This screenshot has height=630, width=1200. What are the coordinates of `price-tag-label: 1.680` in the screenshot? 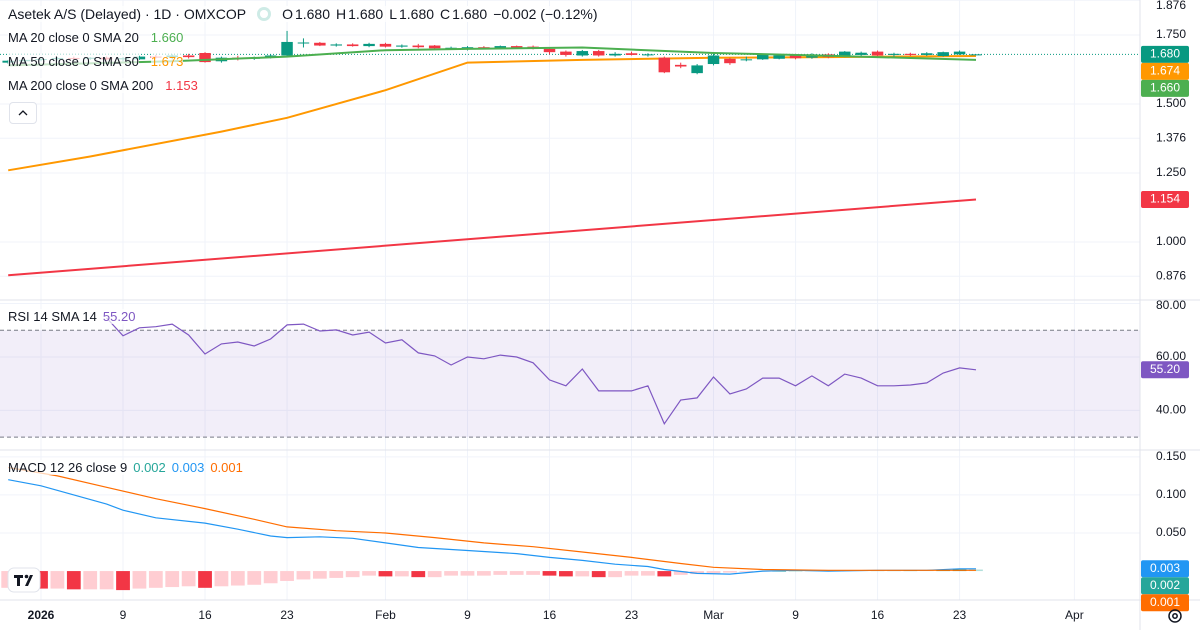 It's located at (1165, 54).